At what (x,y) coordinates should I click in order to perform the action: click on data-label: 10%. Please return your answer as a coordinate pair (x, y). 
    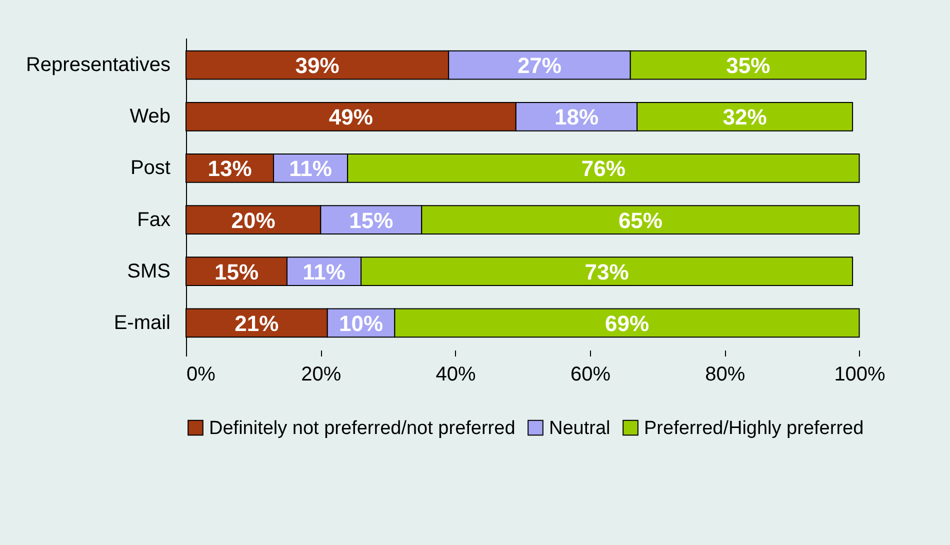
    Looking at the image, I should click on (361, 323).